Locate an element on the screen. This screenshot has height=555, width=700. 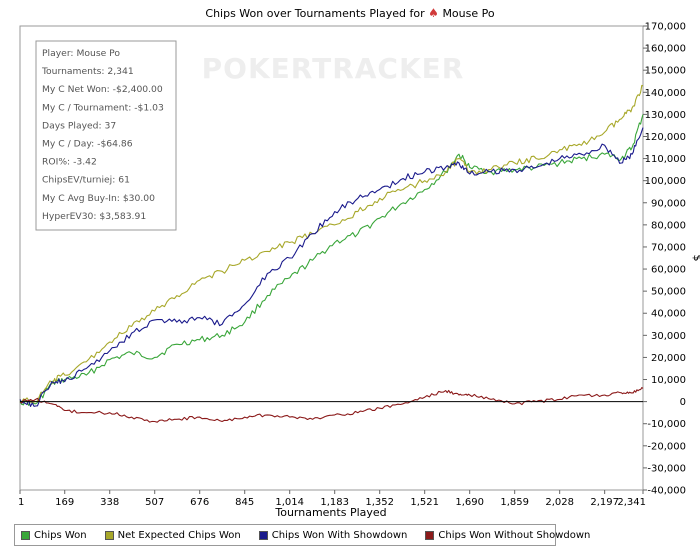
stats-line: HyperEV30: $3,583.91 is located at coordinates (94, 216).